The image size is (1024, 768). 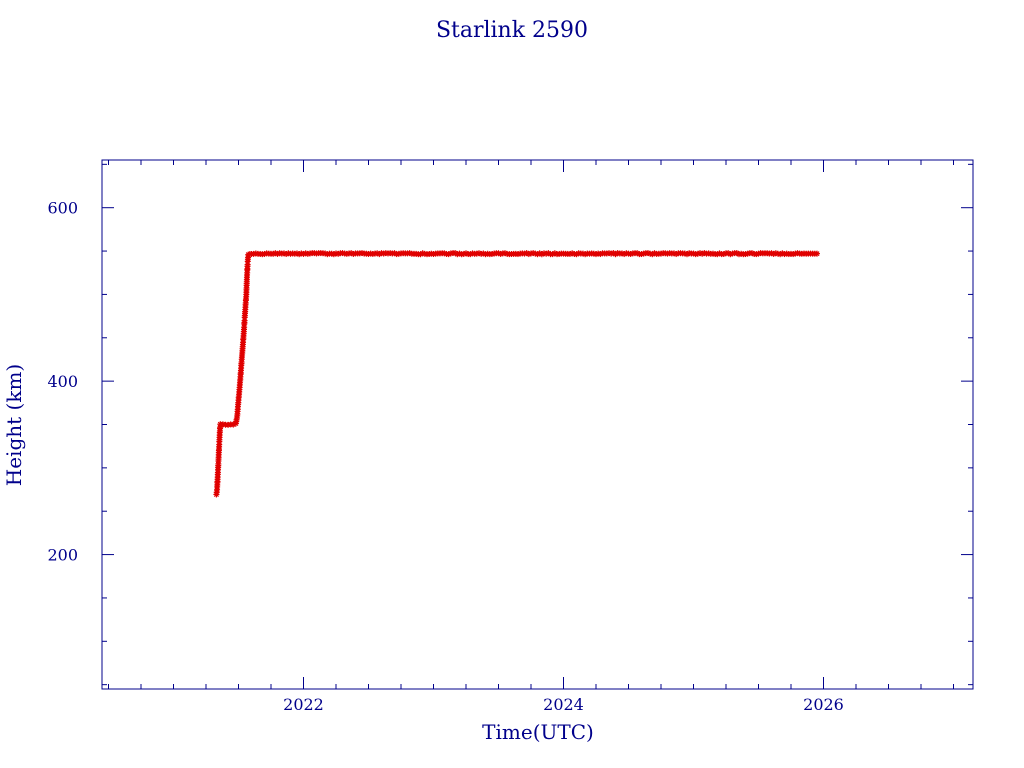 What do you see at coordinates (62, 381) in the screenshot?
I see `y-tick-label: 400` at bounding box center [62, 381].